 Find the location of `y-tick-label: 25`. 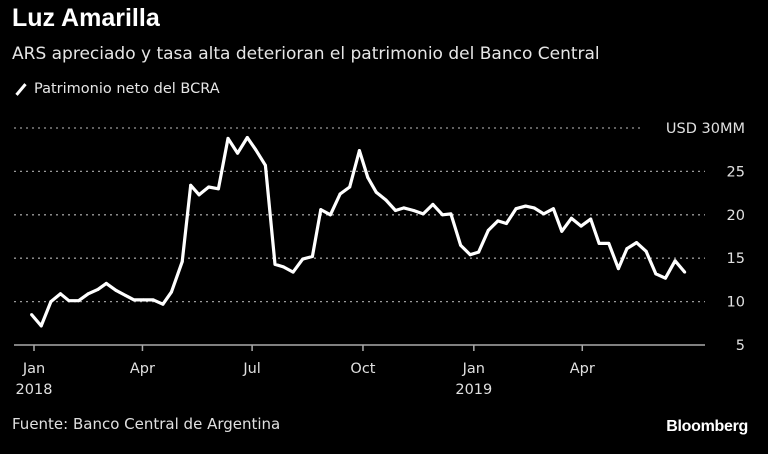

y-tick-label: 25 is located at coordinates (736, 172).